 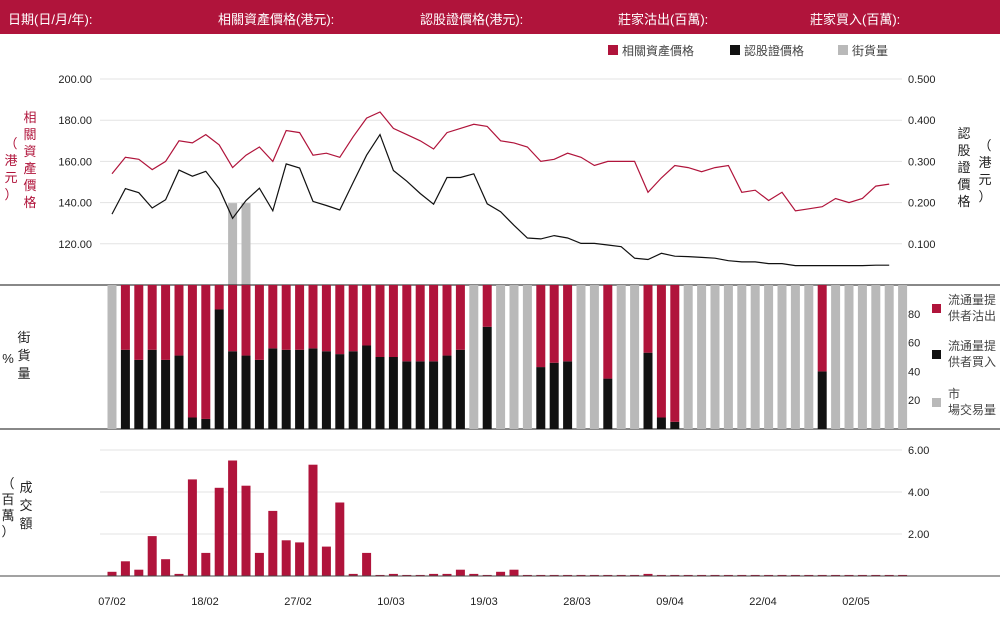 I want to click on left-axis-tick: 160.00, so click(x=75, y=162).